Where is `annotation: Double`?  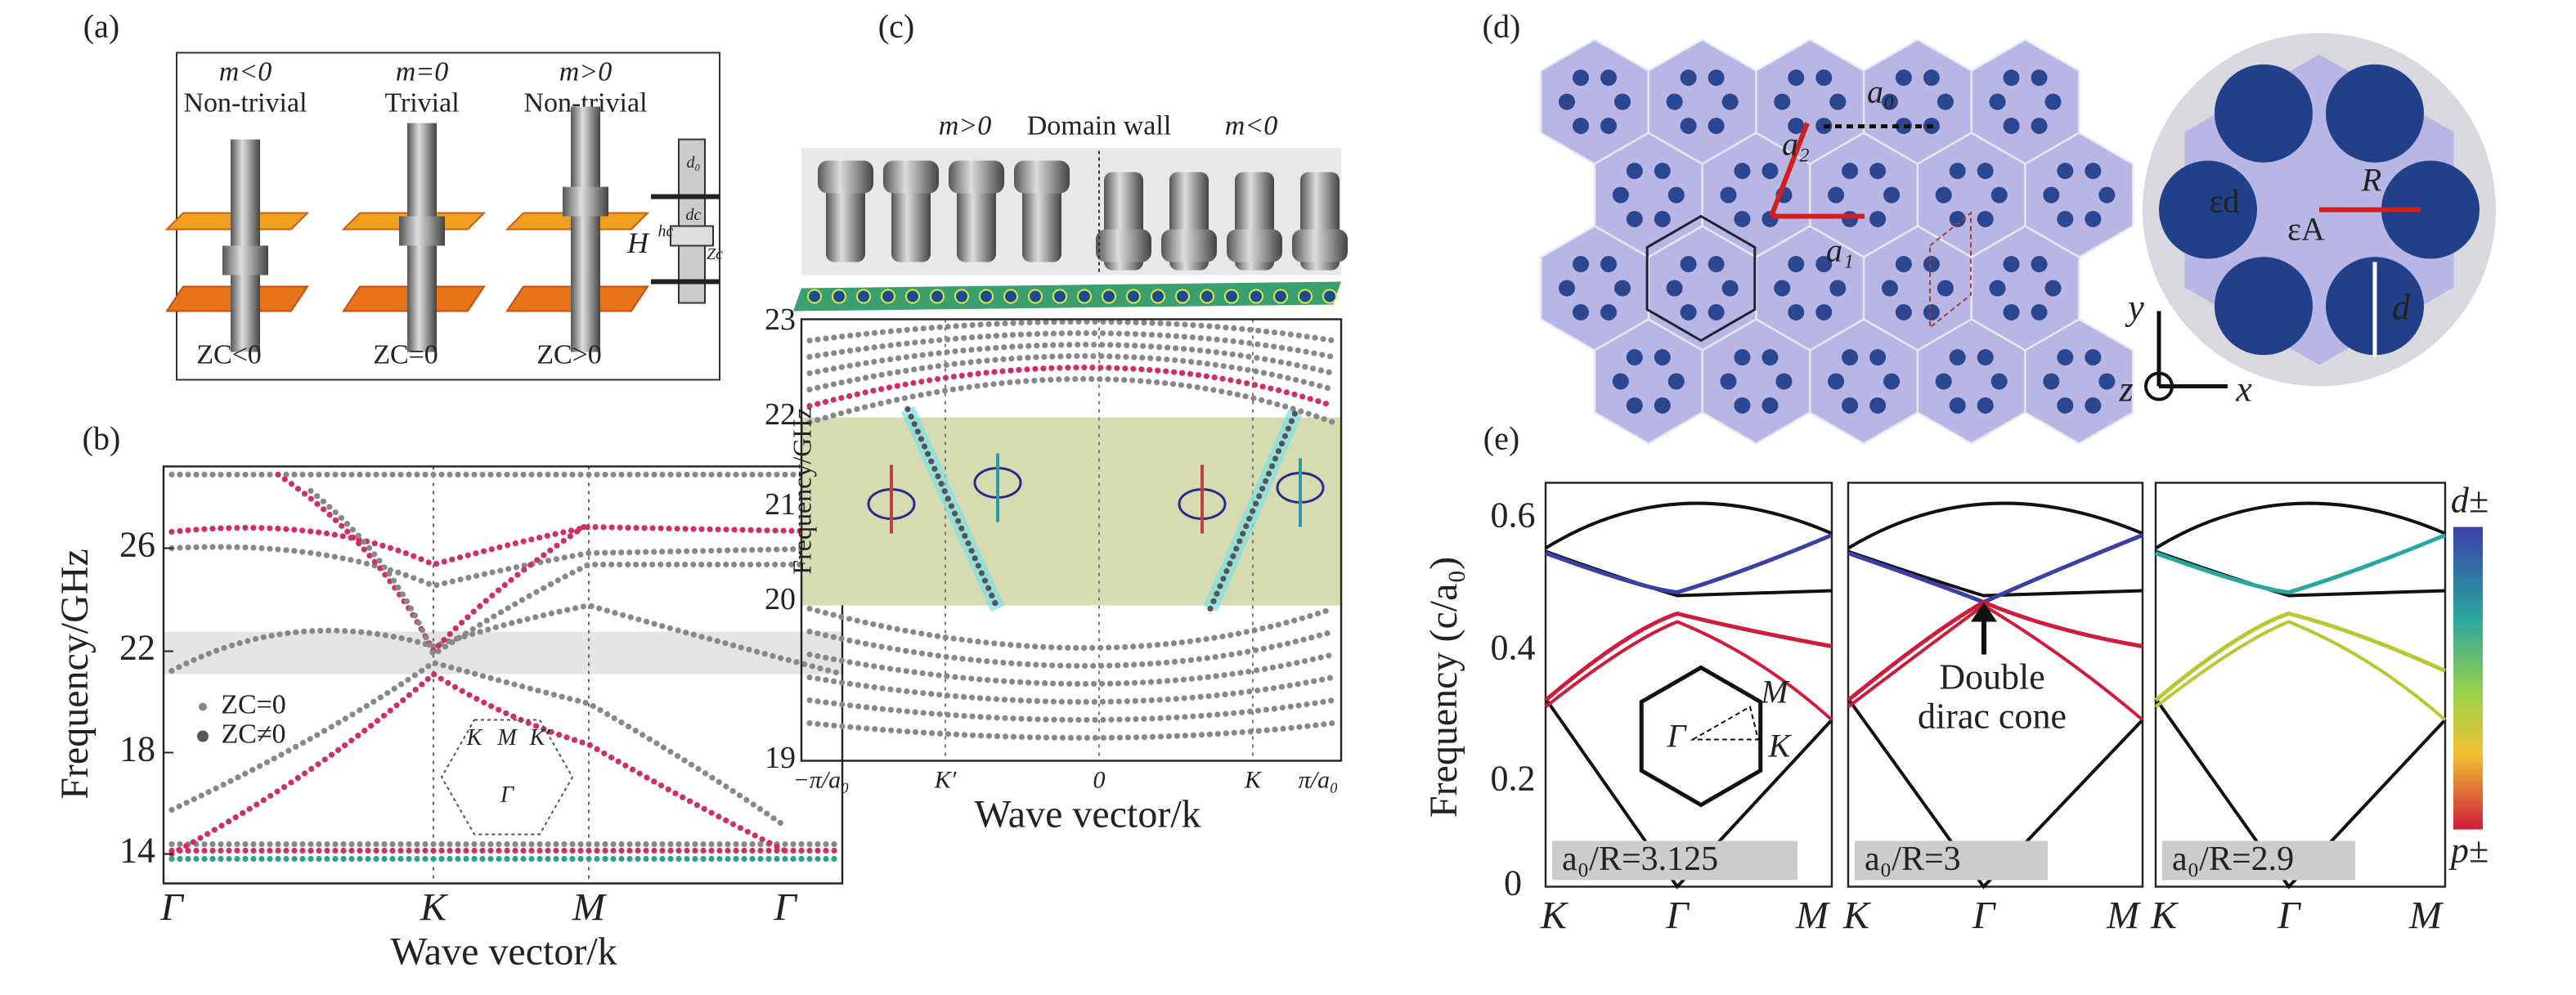
annotation: Double is located at coordinates (1992, 677).